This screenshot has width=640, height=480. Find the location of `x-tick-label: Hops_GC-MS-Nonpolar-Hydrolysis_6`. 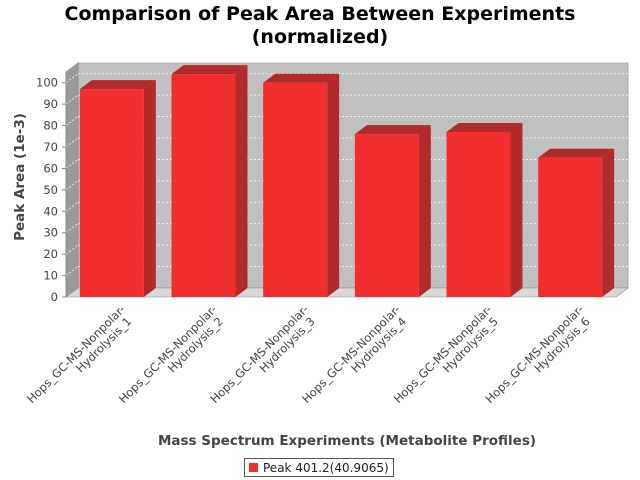

x-tick-label: Hops_GC-MS-Nonpolar-Hydrolysis_6 is located at coordinates (538, 358).